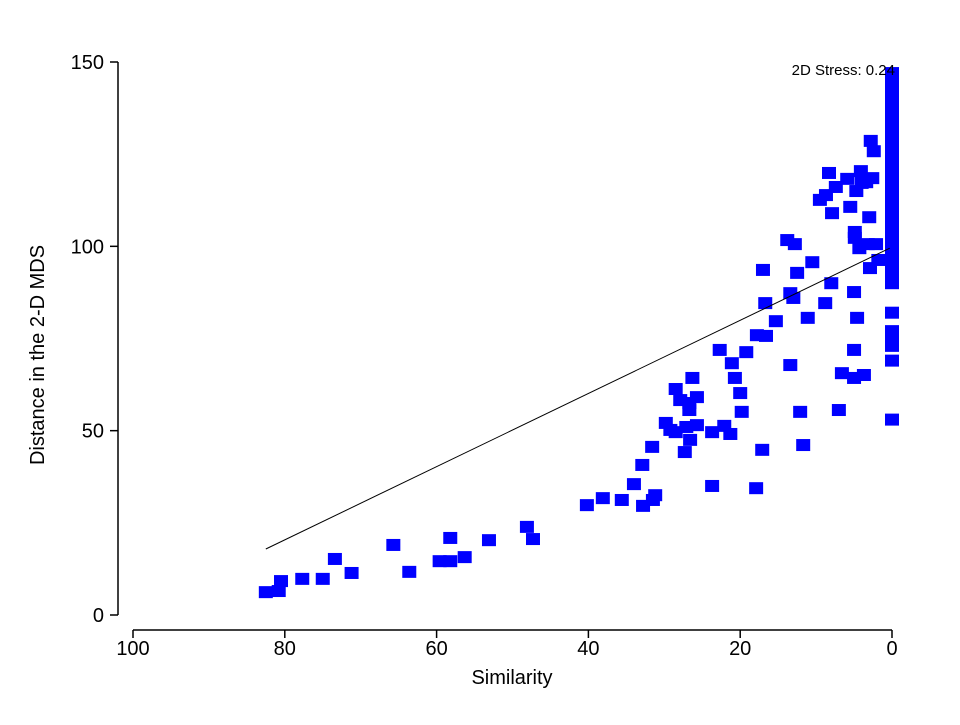  Describe the element at coordinates (38, 355) in the screenshot. I see `y-axis-label: Distance in the 2-D MDS` at that location.